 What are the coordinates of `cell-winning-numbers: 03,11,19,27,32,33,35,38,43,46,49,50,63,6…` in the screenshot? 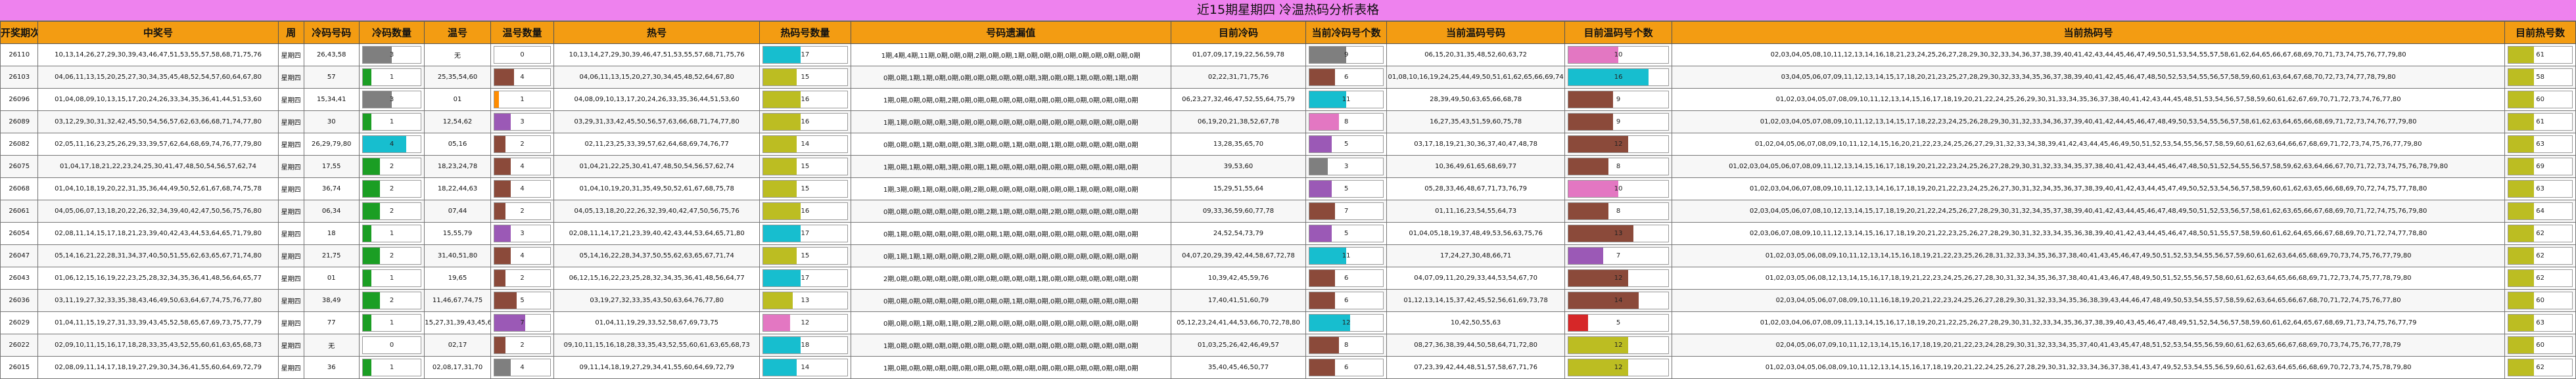 It's located at (158, 300).